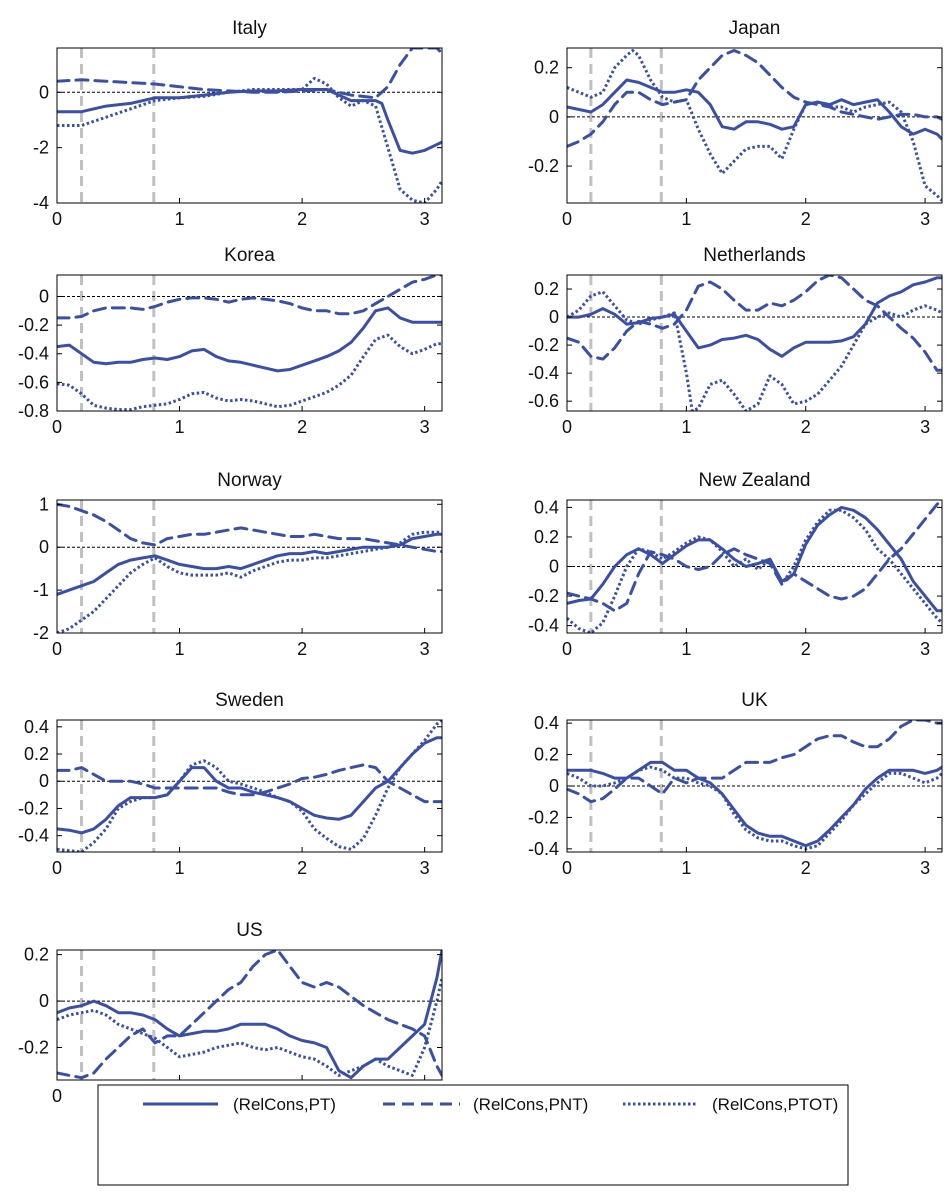 The image size is (945, 1203). Describe the element at coordinates (530, 1104) in the screenshot. I see `legend-label-pnt: (RelCons,PNT)` at that location.